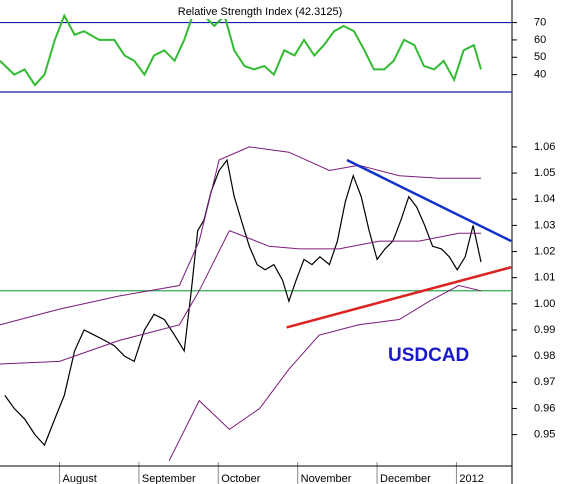 This screenshot has height=484, width=562. I want to click on x-tick-label: 2012, so click(471, 478).